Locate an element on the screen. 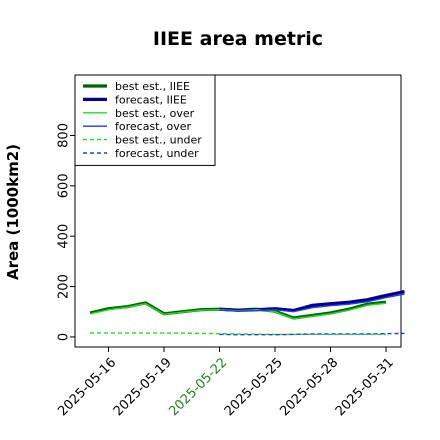 The image size is (440, 440). x-tick-label-1: 2025-05-19 is located at coordinates (143, 387).